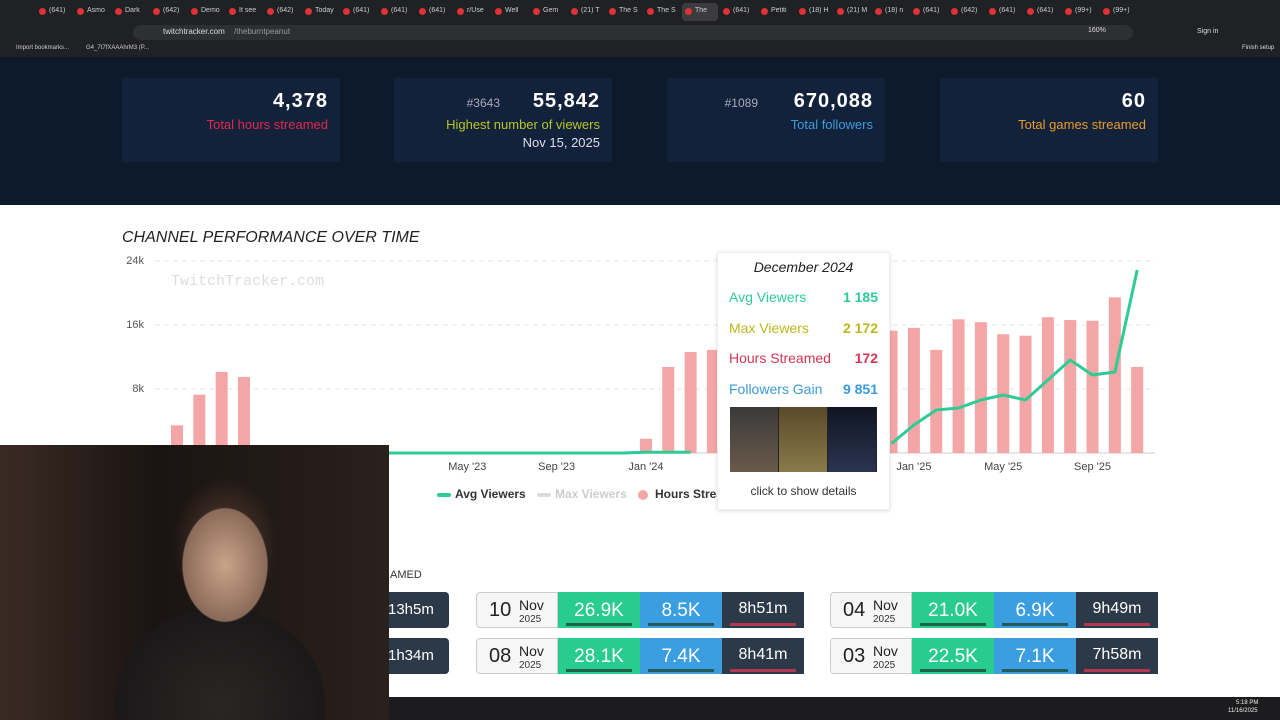  I want to click on tab-title: The, so click(701, 10).